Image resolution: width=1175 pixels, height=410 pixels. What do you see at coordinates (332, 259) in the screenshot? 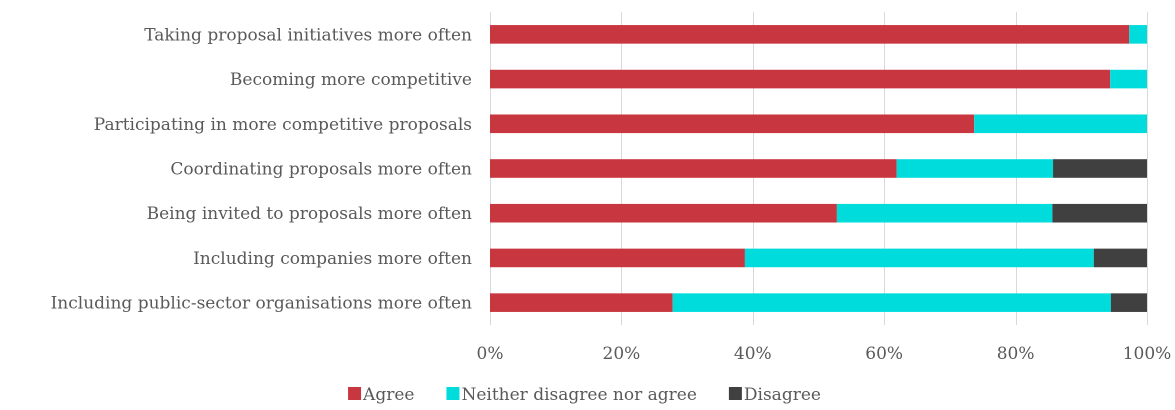
I see `category-label: Including companies more often` at bounding box center [332, 259].